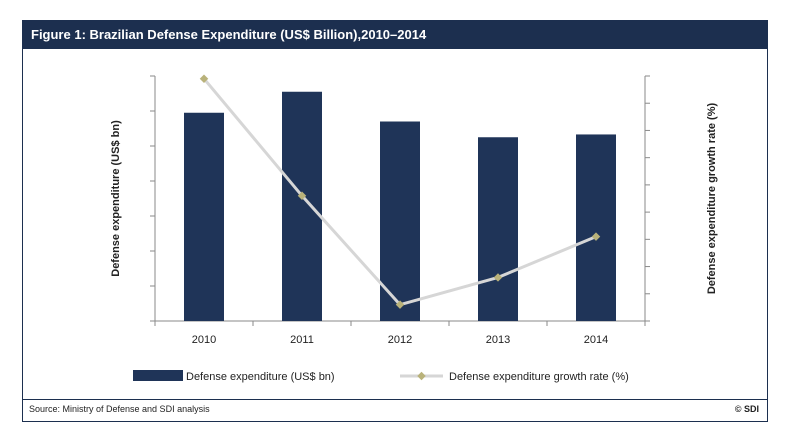  I want to click on footer-divider, so click(395, 399).